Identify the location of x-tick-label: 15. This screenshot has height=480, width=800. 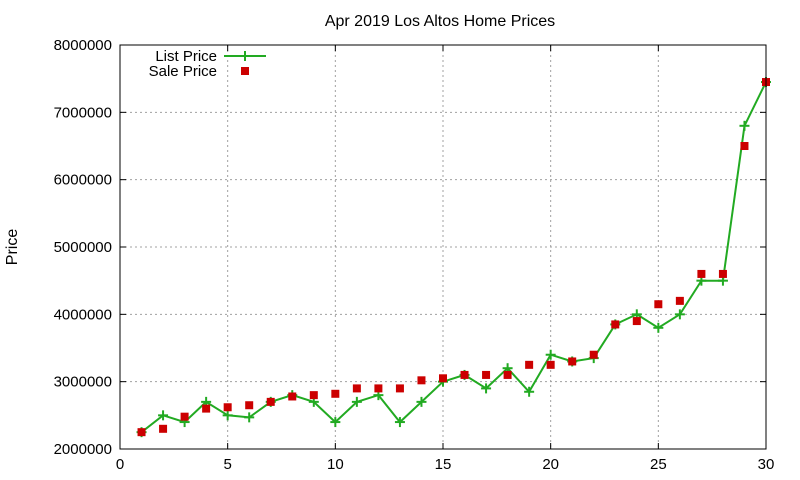
(443, 464).